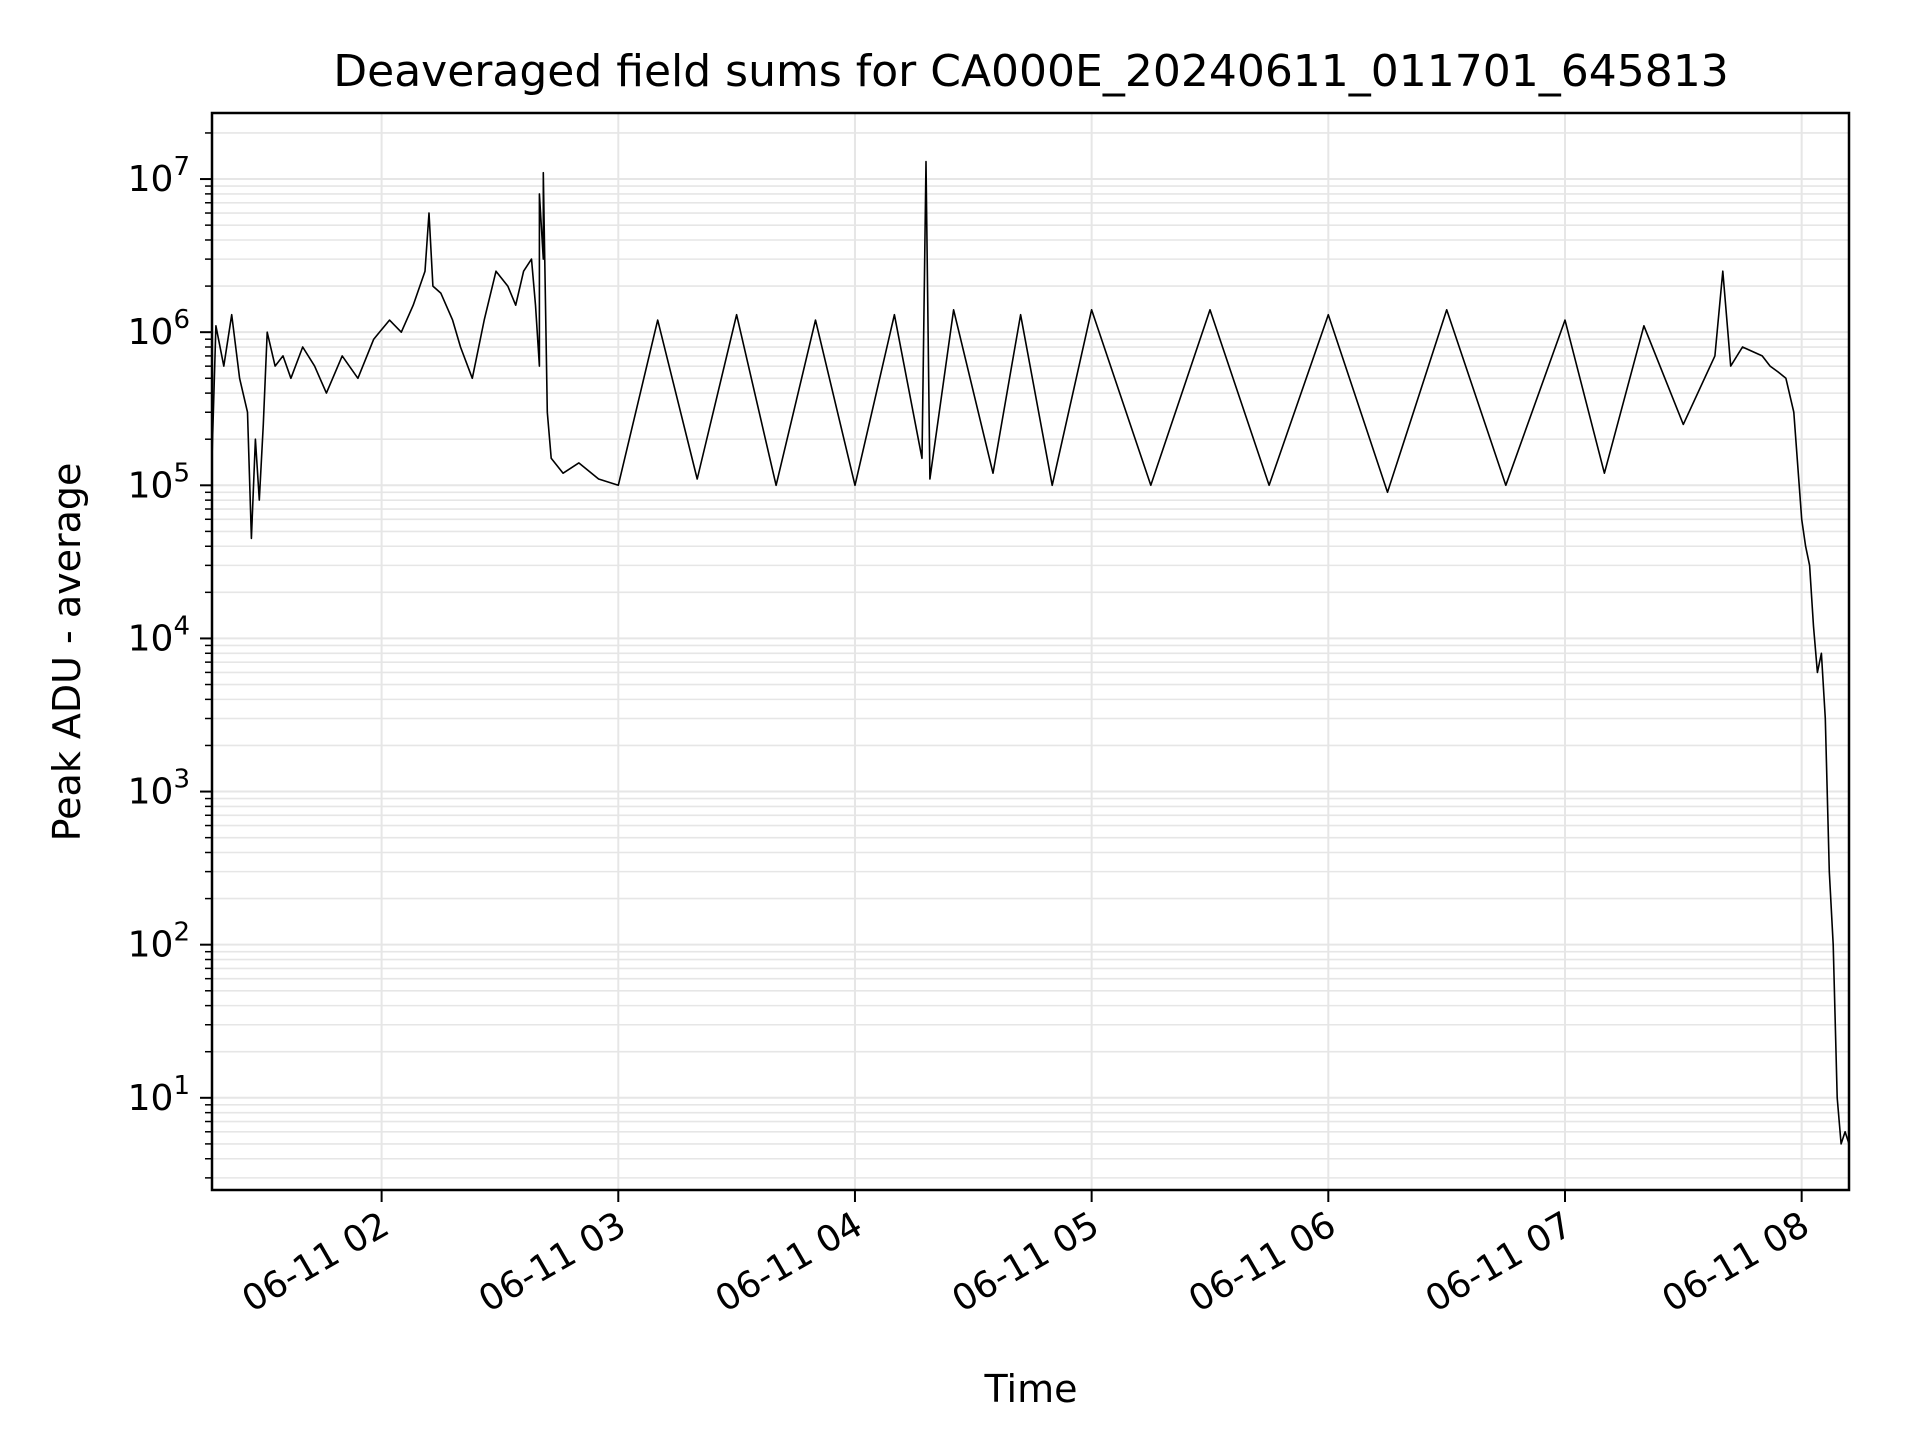  What do you see at coordinates (1031, 1389) in the screenshot?
I see `x-axis-label: Time` at bounding box center [1031, 1389].